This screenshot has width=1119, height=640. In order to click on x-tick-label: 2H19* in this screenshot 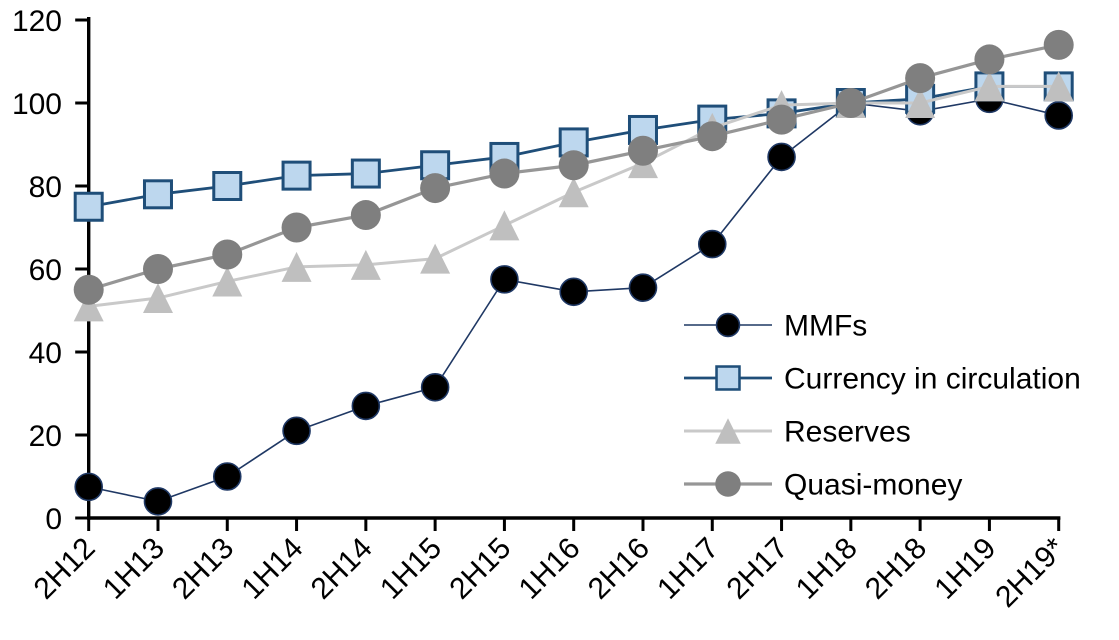, I will do `click(1030, 572)`.